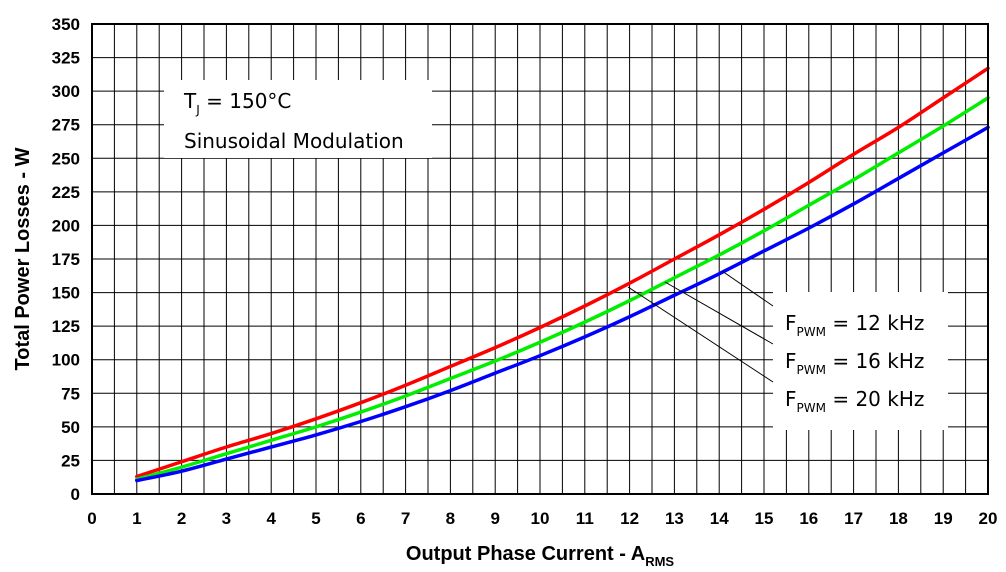 The width and height of the screenshot is (1006, 572). I want to click on legend-entry-12khz: FPWM = 12 kHz, so click(854, 325).